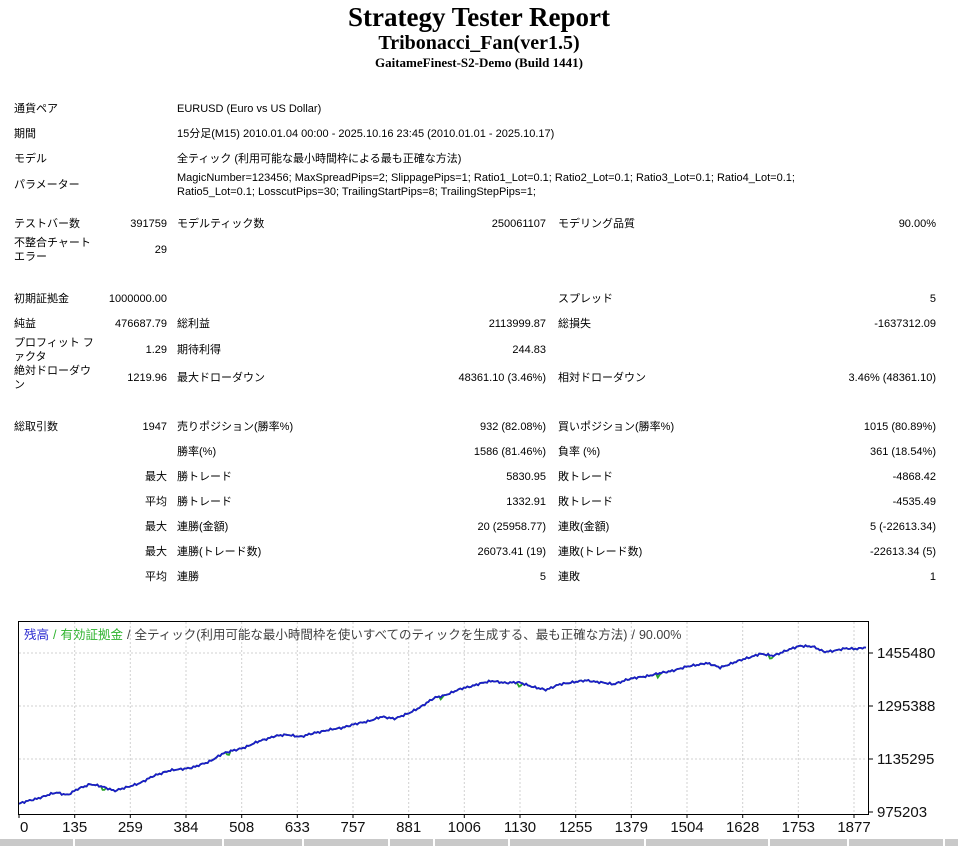  What do you see at coordinates (502, 378) in the screenshot?
I see `value-cell: 48361.10 (3.46%)` at bounding box center [502, 378].